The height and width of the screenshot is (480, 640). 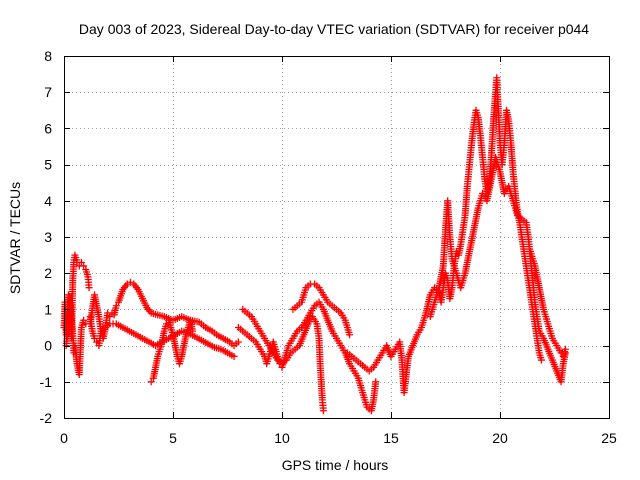 I want to click on y-axis-label: SDTVAR / TECUs, so click(x=15, y=238).